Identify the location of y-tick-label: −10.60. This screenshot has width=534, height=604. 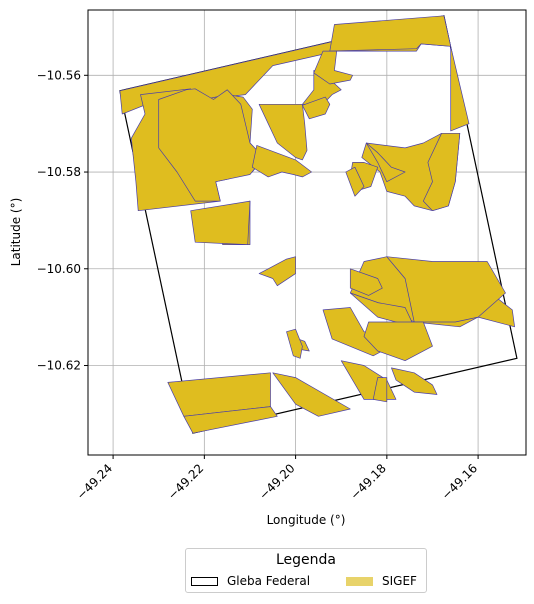
(59, 269).